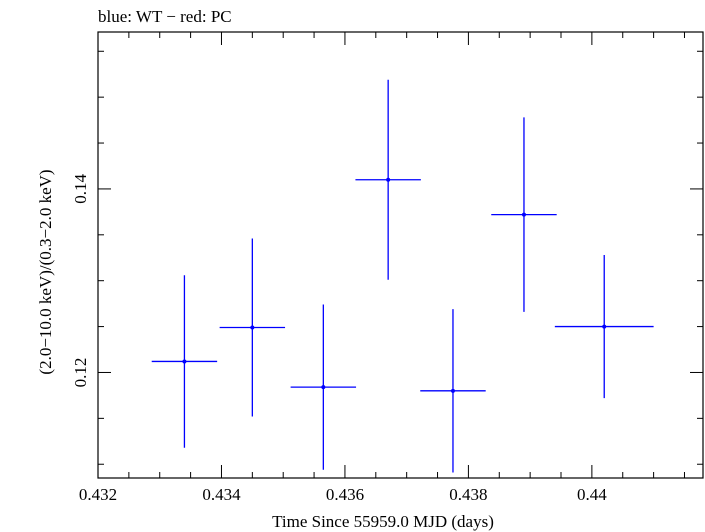 This screenshot has width=705, height=532. I want to click on x-tick-label: 0.436, so click(345, 494).